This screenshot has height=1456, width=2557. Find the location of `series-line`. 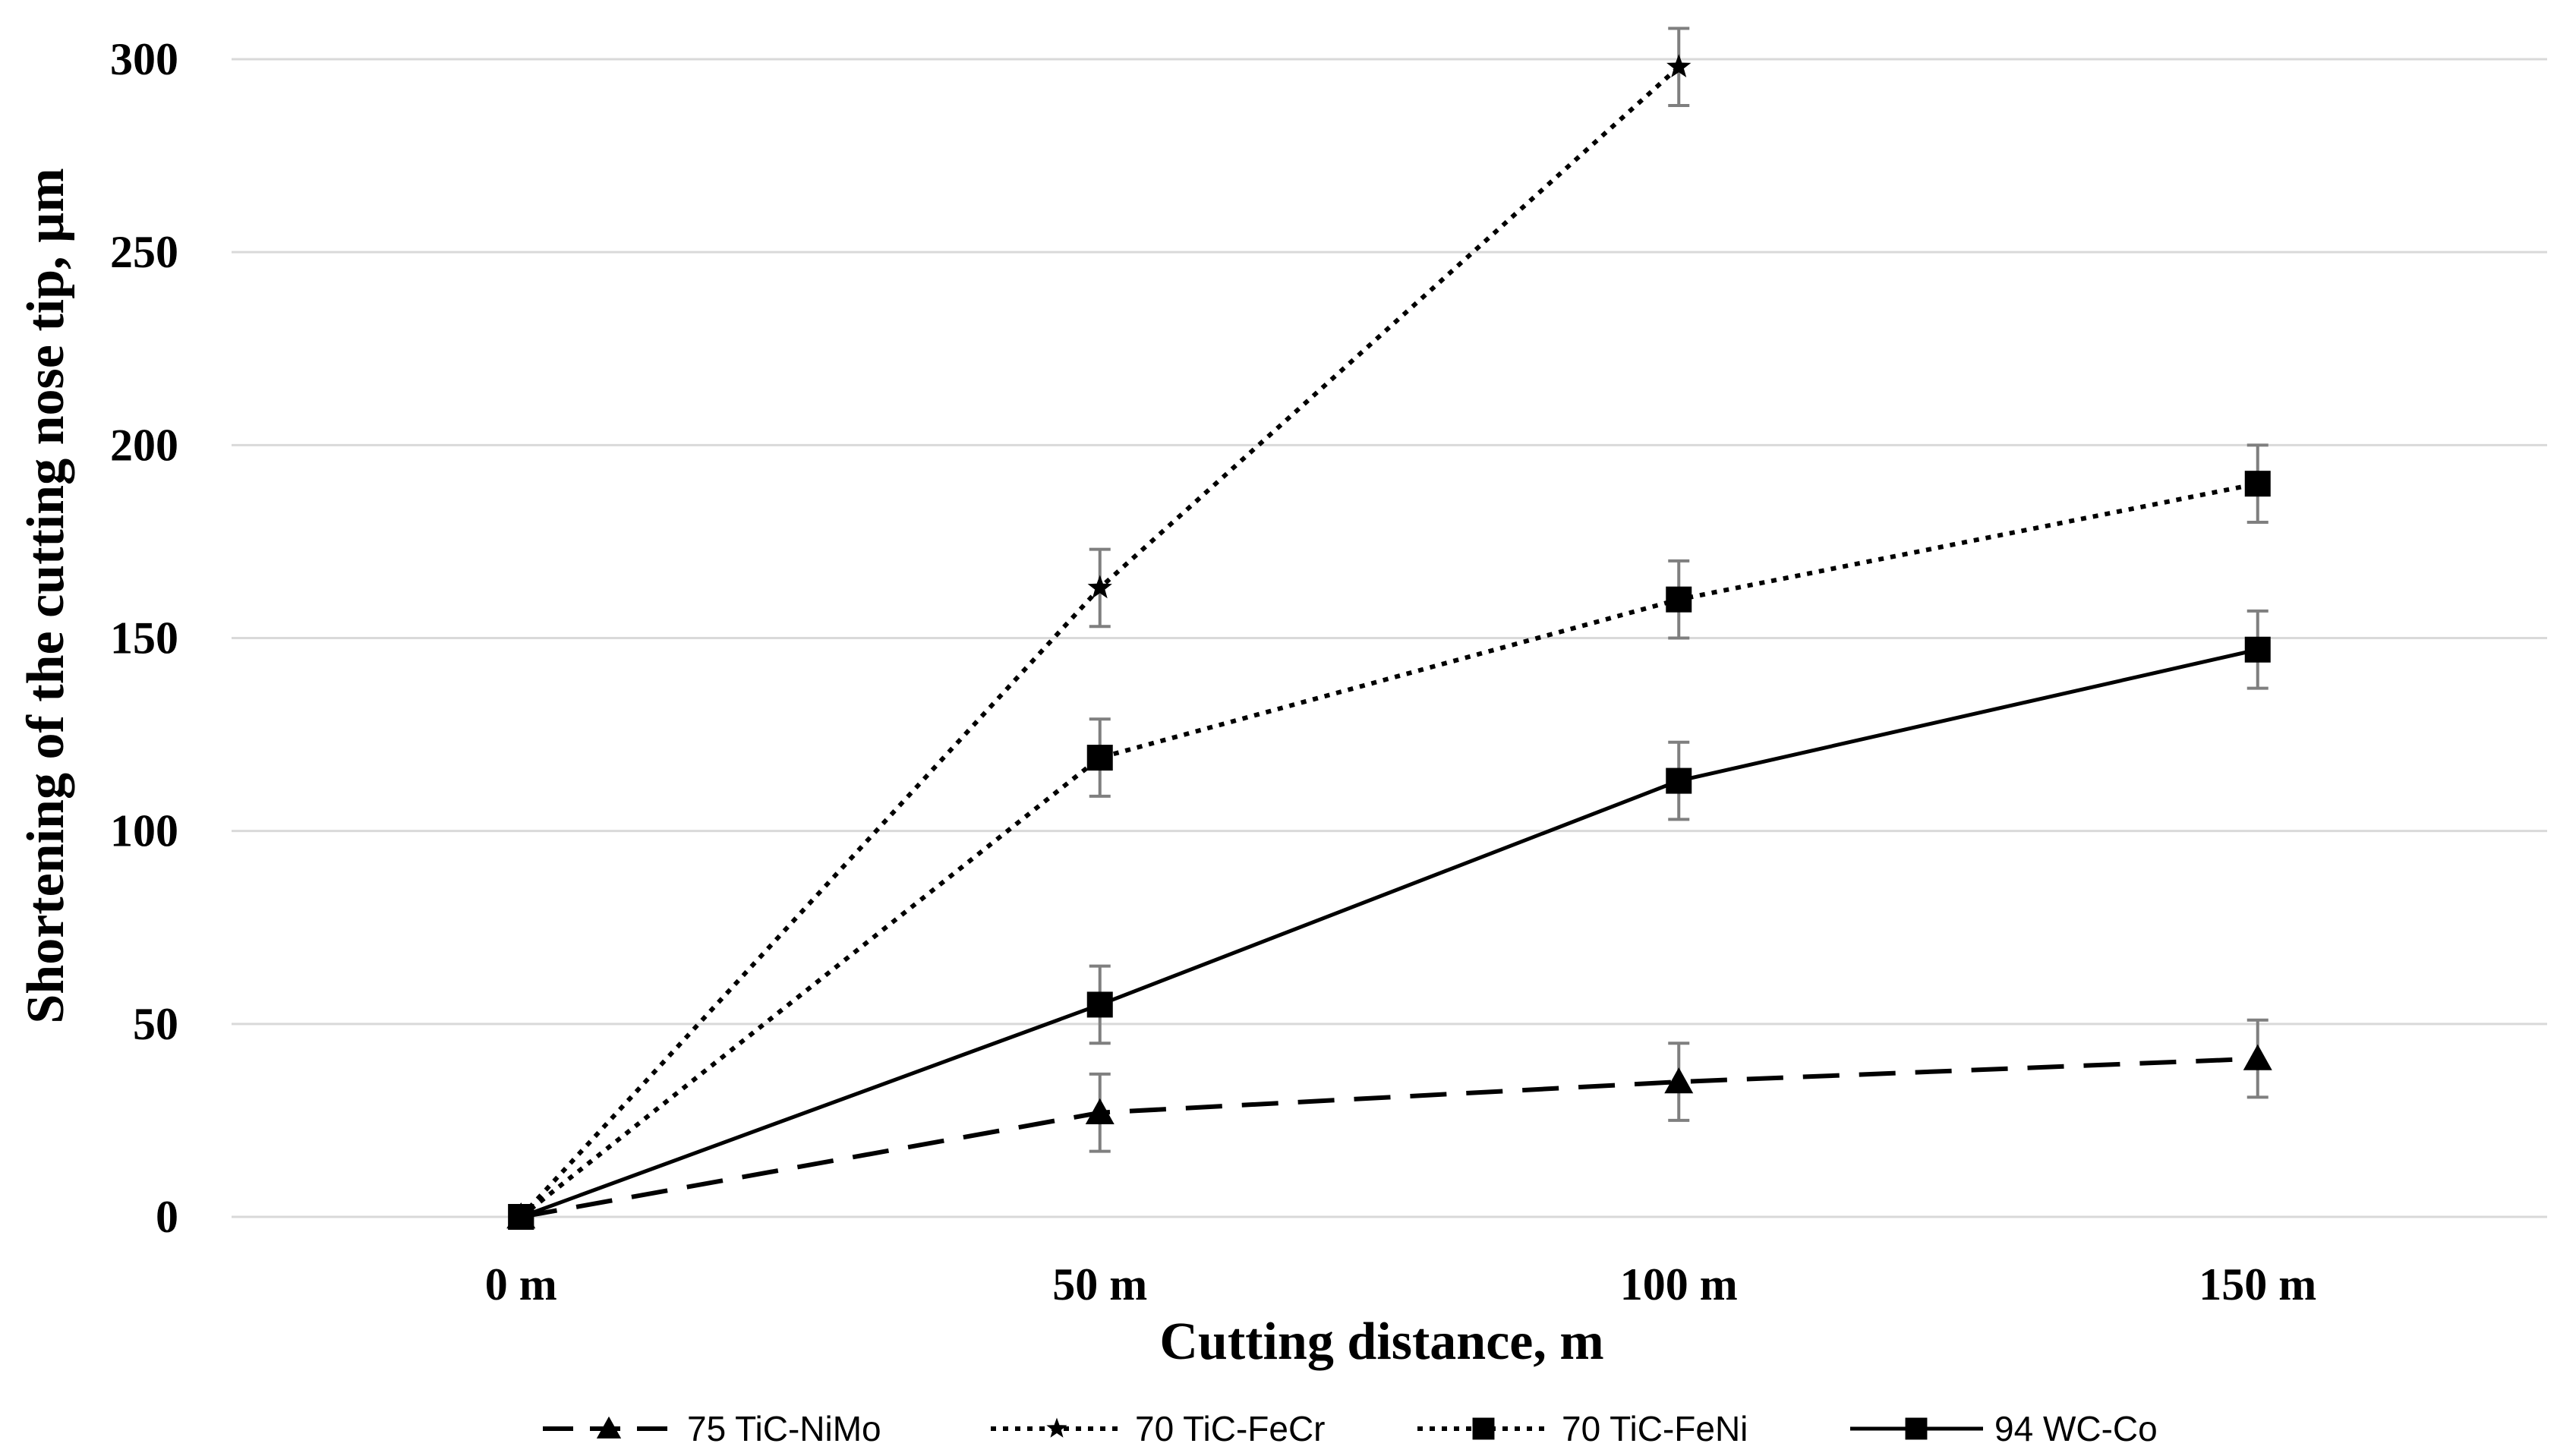

series-line is located at coordinates (1389, 1137).